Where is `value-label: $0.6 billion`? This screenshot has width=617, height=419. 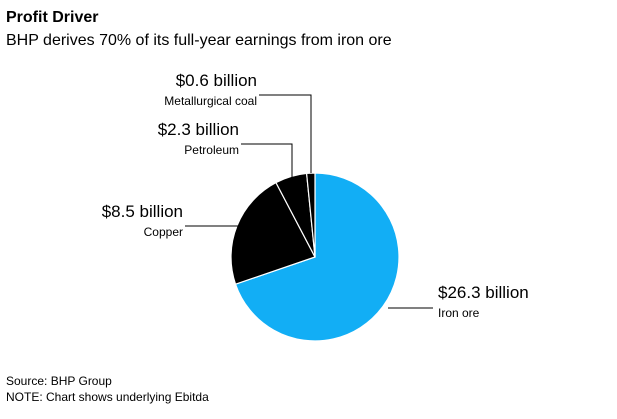 value-label: $0.6 billion is located at coordinates (216, 80).